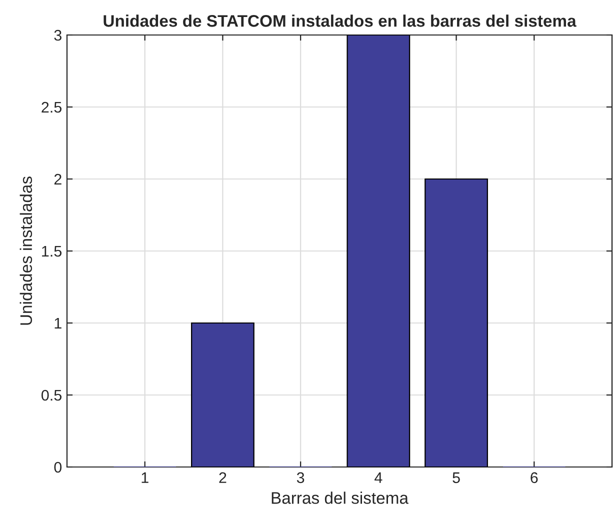  I want to click on x-tick-label: 2, so click(222, 477).